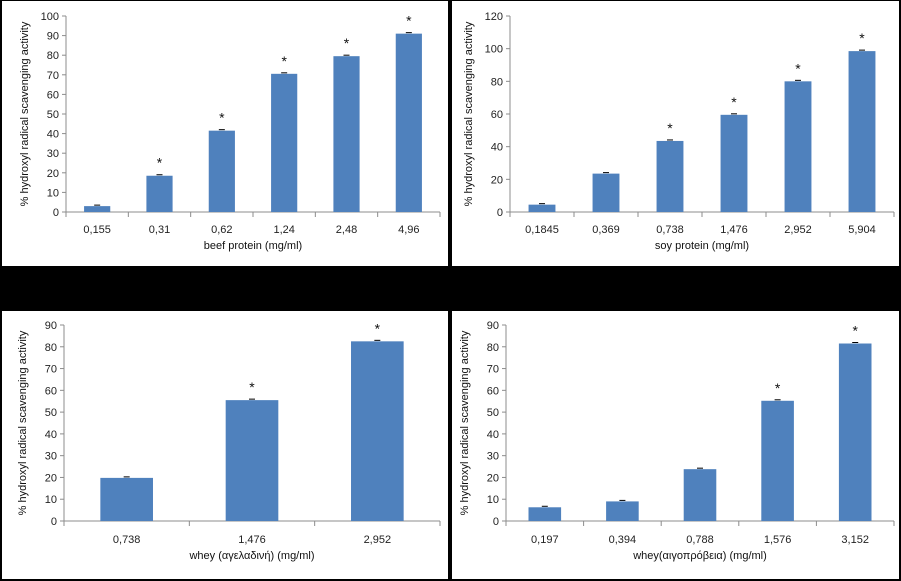 This screenshot has width=901, height=581. I want to click on x-tick-label: 0,155, so click(97, 230).